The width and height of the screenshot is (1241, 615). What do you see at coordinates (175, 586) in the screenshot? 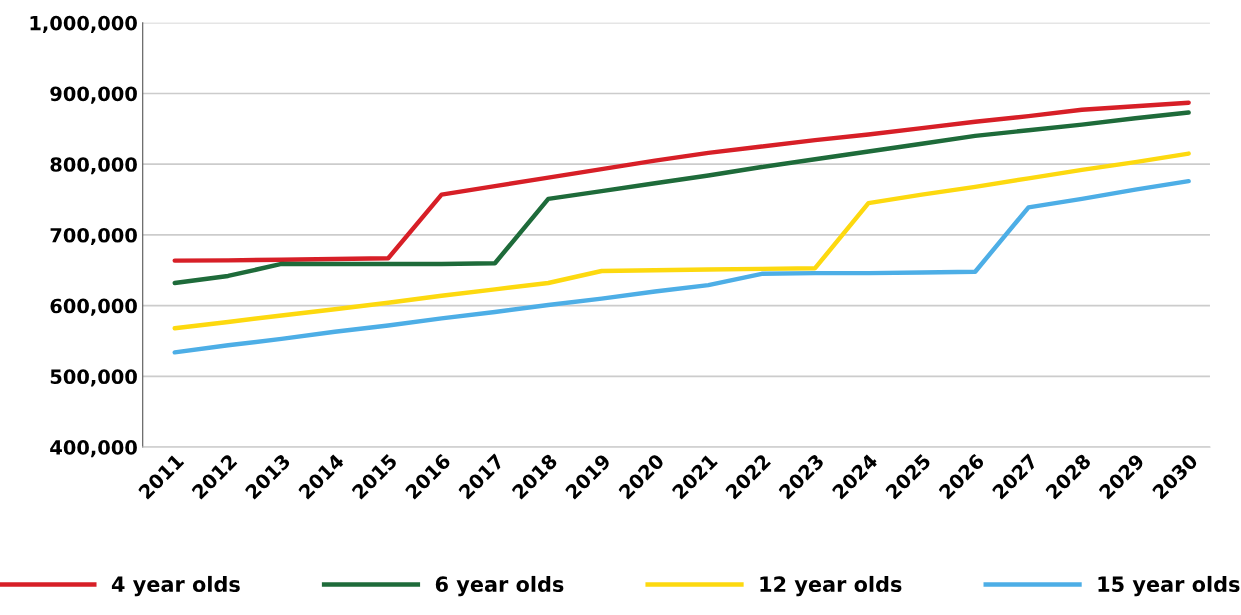
I see `legend-label: 4 year olds` at bounding box center [175, 586].